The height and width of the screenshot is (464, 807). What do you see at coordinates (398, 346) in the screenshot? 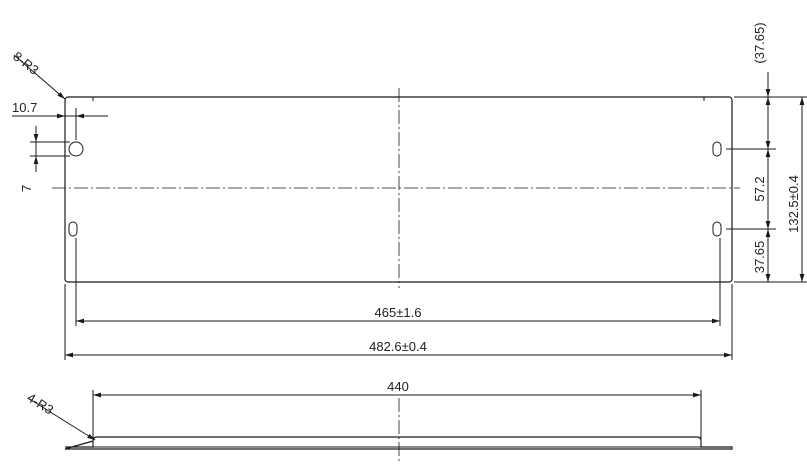
I see `label-overall-width: 482.6±0.4` at bounding box center [398, 346].